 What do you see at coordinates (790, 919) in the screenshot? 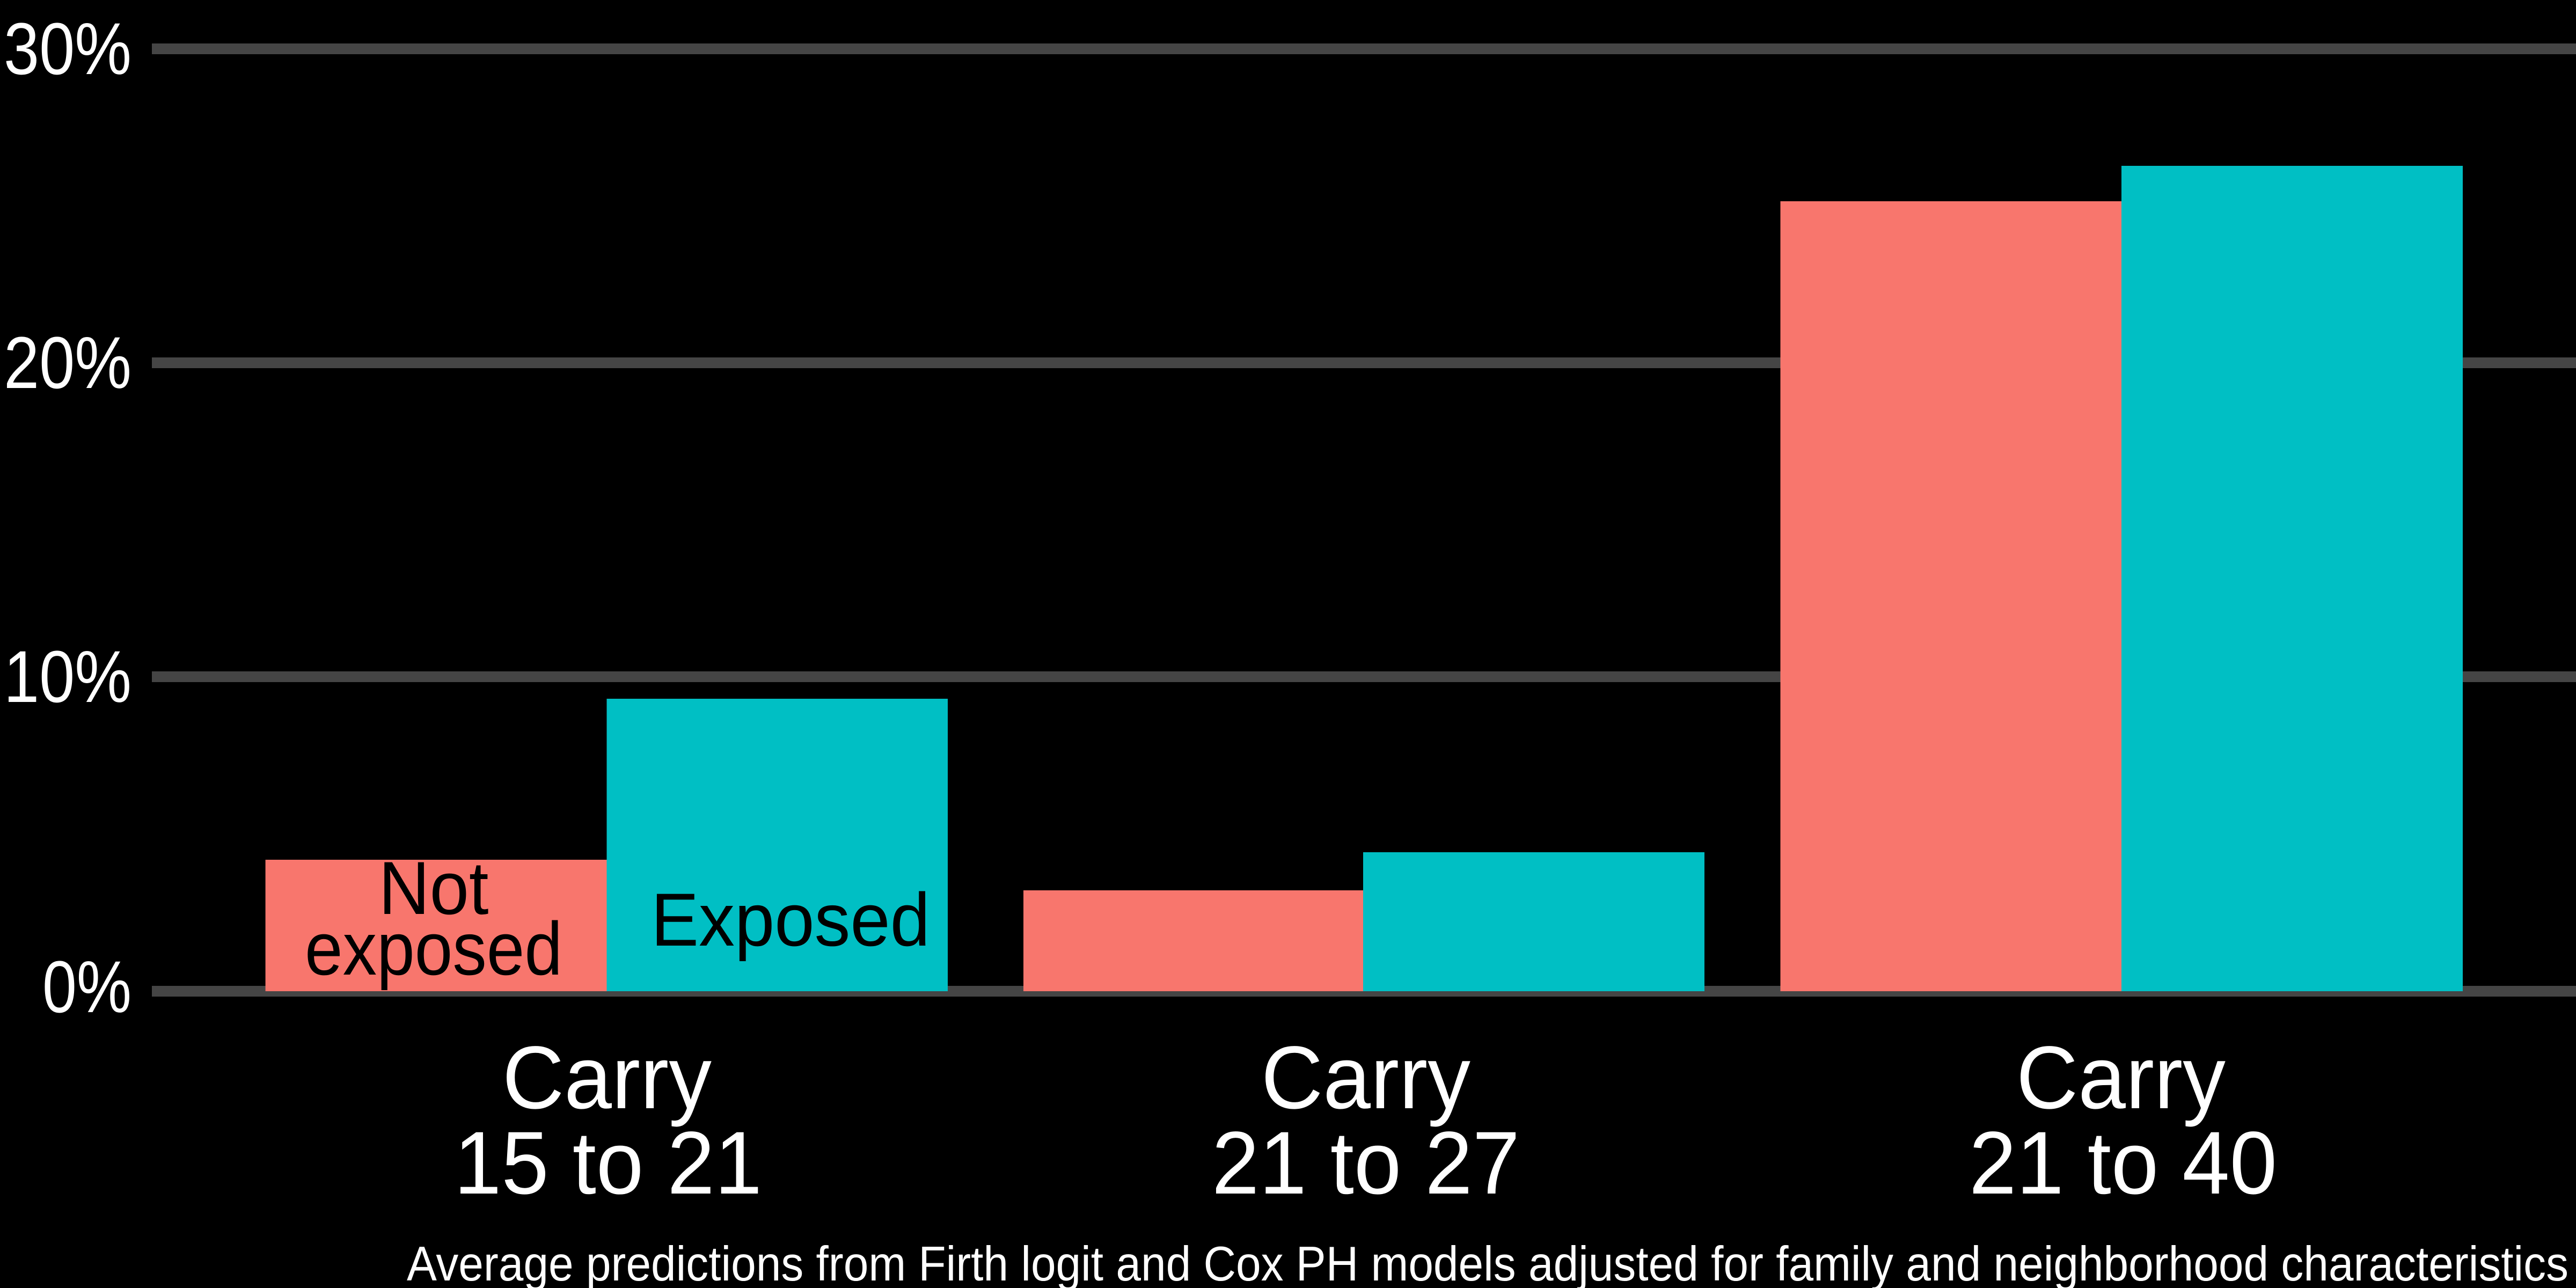
I see `svg-text: Exposed` at bounding box center [790, 919].